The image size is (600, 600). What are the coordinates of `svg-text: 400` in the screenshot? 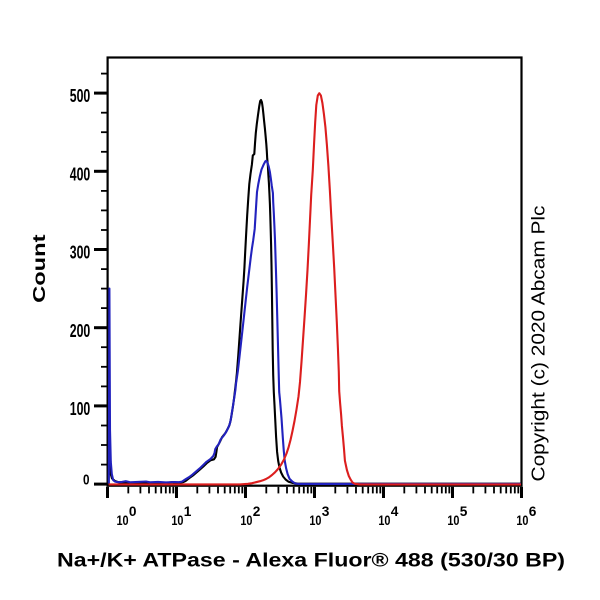 It's located at (80, 174).